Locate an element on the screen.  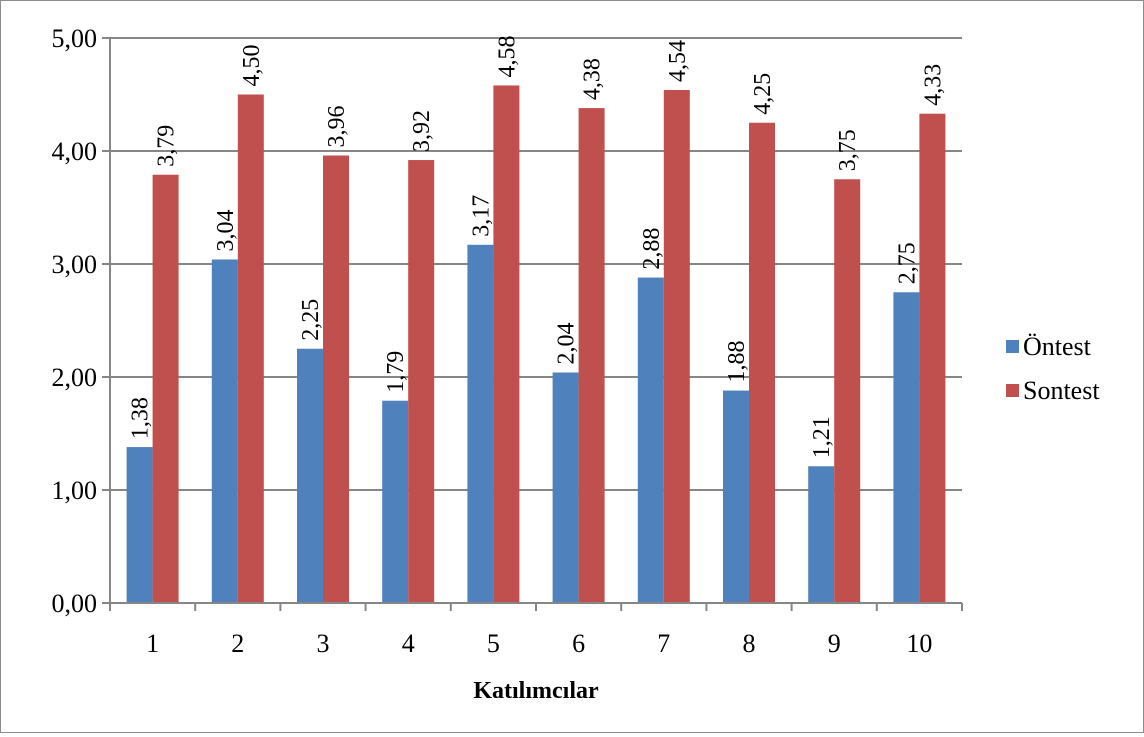
data-label: 4,50 is located at coordinates (252, 66).